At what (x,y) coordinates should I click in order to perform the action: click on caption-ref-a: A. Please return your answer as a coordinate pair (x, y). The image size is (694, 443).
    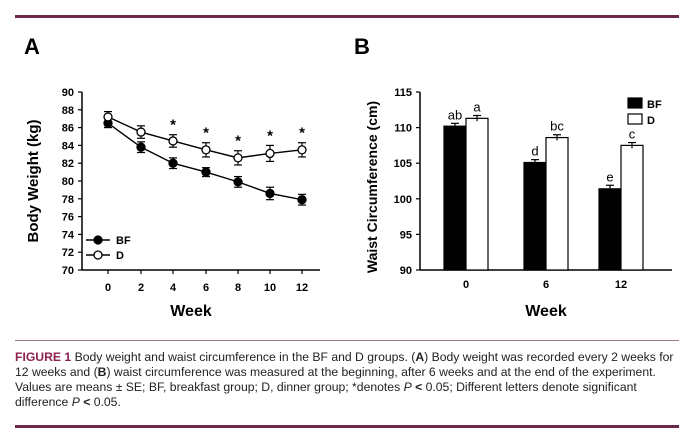
    Looking at the image, I should click on (420, 357).